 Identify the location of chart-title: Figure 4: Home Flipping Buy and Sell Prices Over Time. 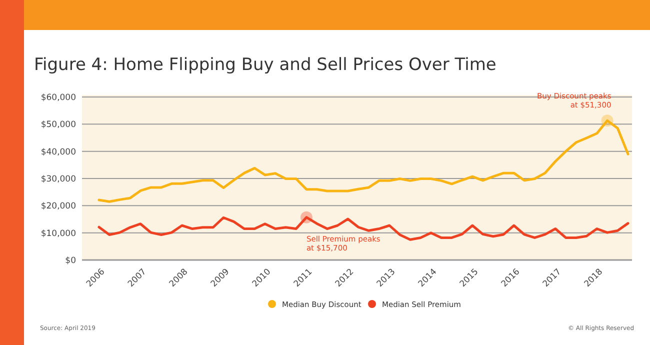
(265, 65).